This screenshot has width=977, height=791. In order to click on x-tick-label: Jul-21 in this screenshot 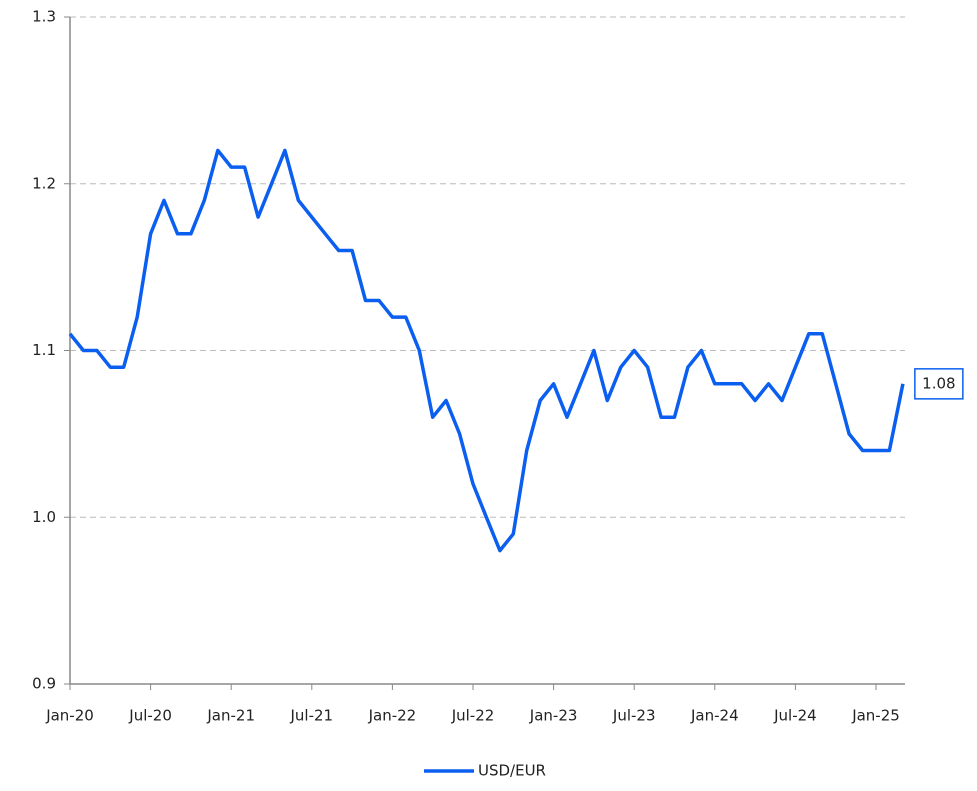, I will do `click(311, 716)`.